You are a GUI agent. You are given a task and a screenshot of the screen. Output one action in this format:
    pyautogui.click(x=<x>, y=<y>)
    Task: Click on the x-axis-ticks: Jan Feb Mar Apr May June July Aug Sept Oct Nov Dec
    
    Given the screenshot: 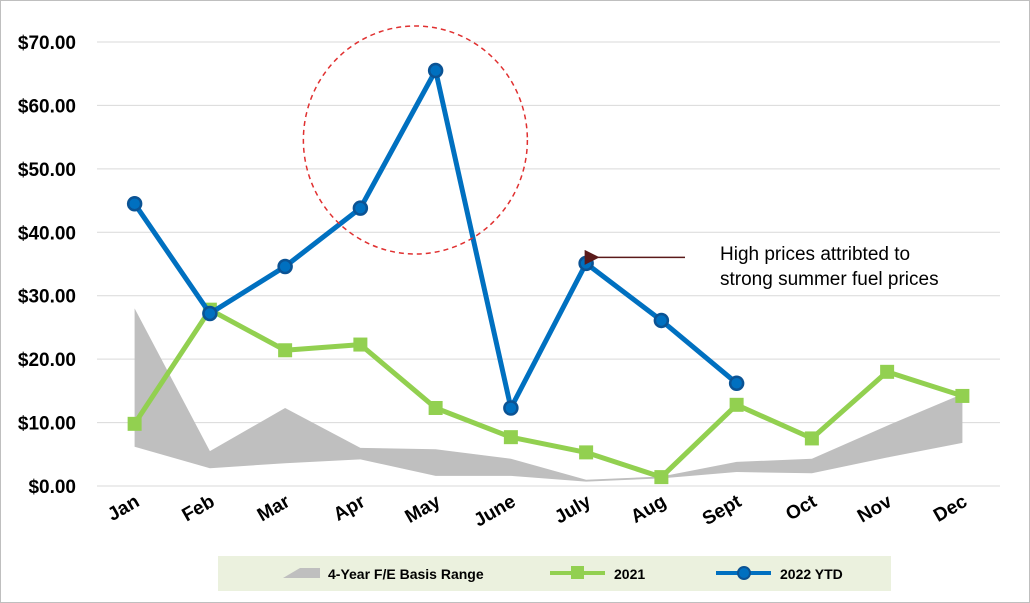 What is the action you would take?
    pyautogui.click(x=537, y=511)
    